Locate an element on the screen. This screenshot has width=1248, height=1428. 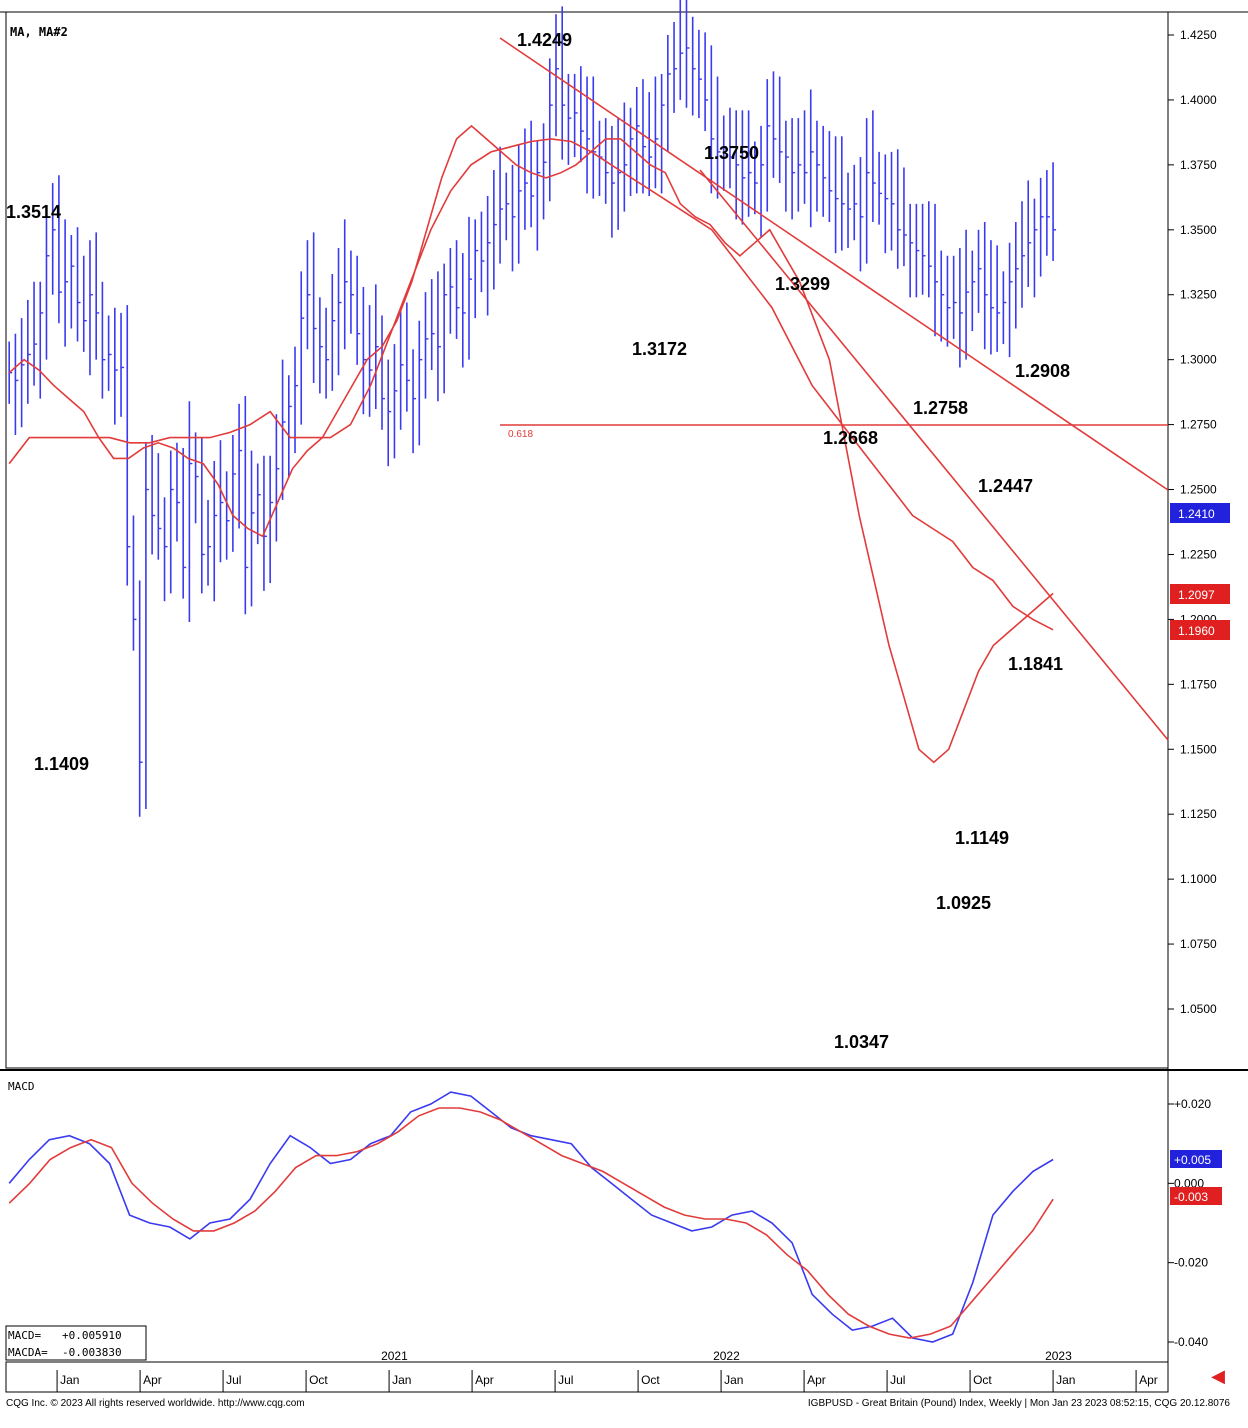
value-tag-label: 1.2097 is located at coordinates (1196, 595).